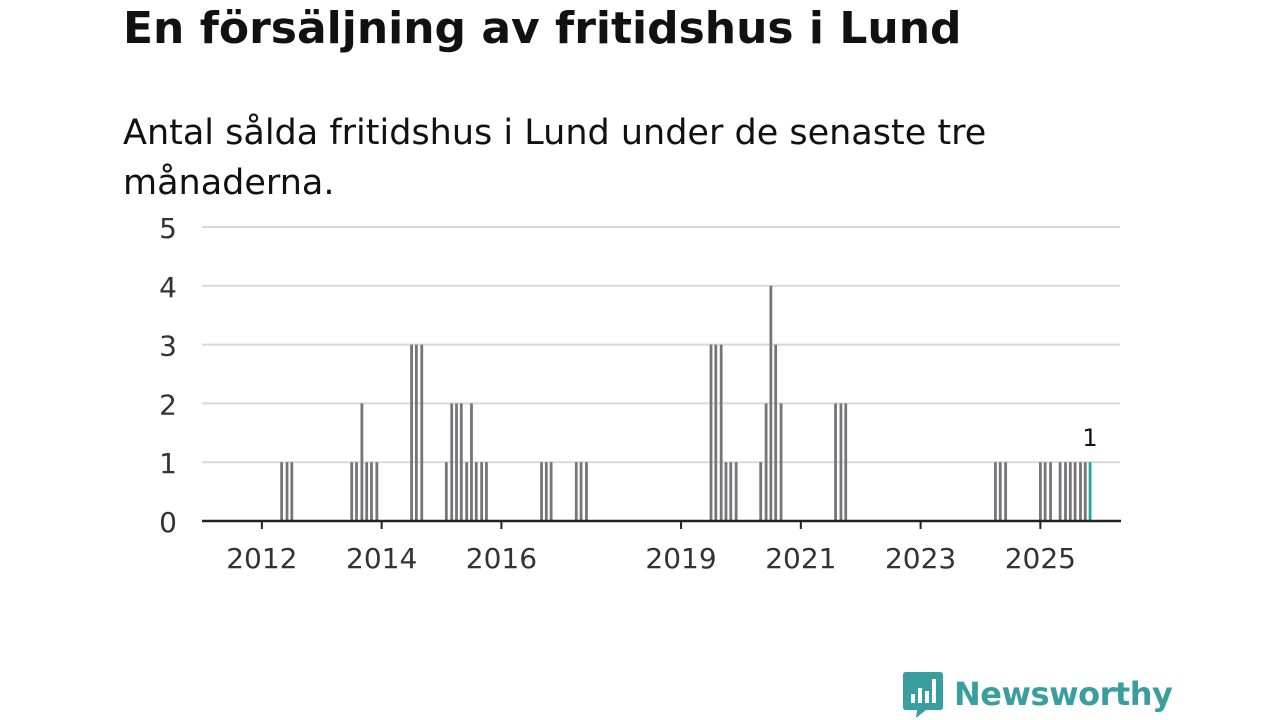 The image size is (1280, 720). What do you see at coordinates (168, 404) in the screenshot?
I see `y-tick-label: 2` at bounding box center [168, 404].